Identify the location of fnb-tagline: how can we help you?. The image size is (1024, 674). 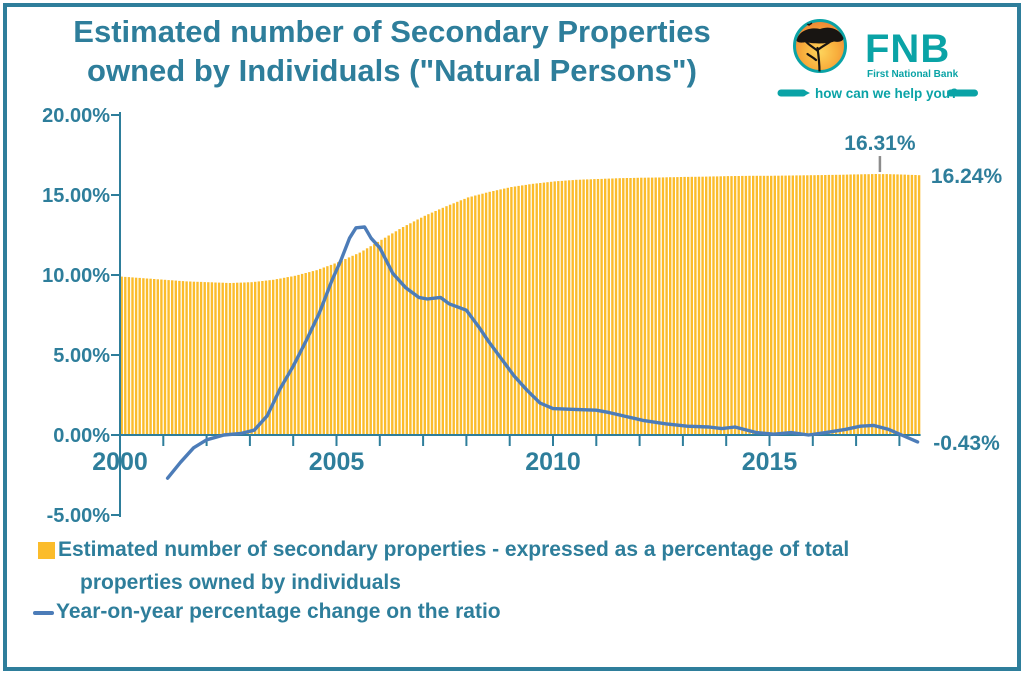
(877, 93).